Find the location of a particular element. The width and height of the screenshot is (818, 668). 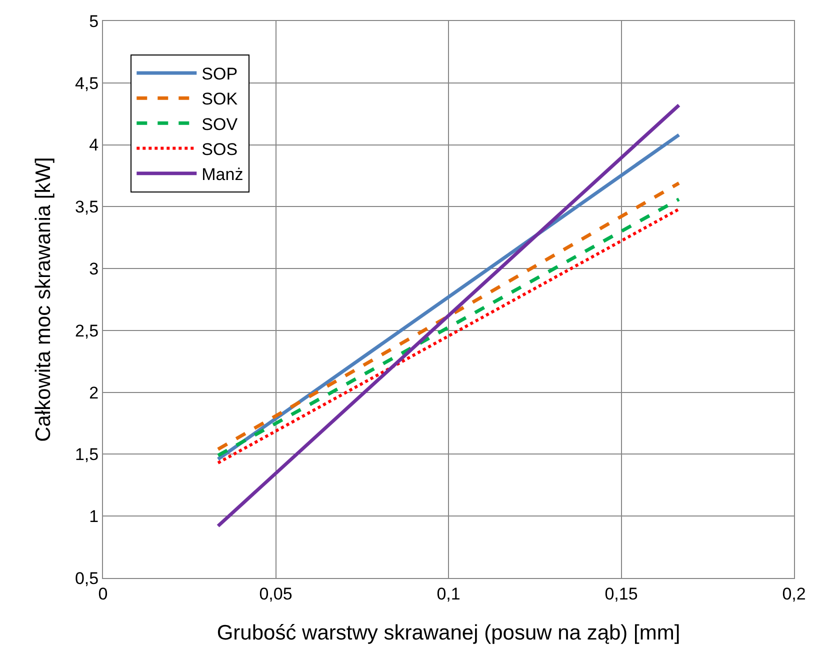

legend-label: Manż is located at coordinates (223, 174).